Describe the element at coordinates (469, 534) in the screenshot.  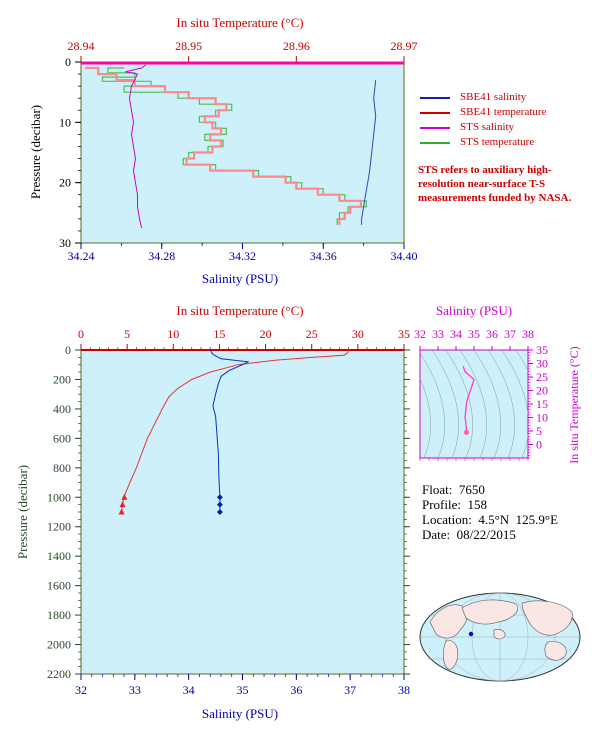
I see `date: Date: 08/22/2015` at that location.